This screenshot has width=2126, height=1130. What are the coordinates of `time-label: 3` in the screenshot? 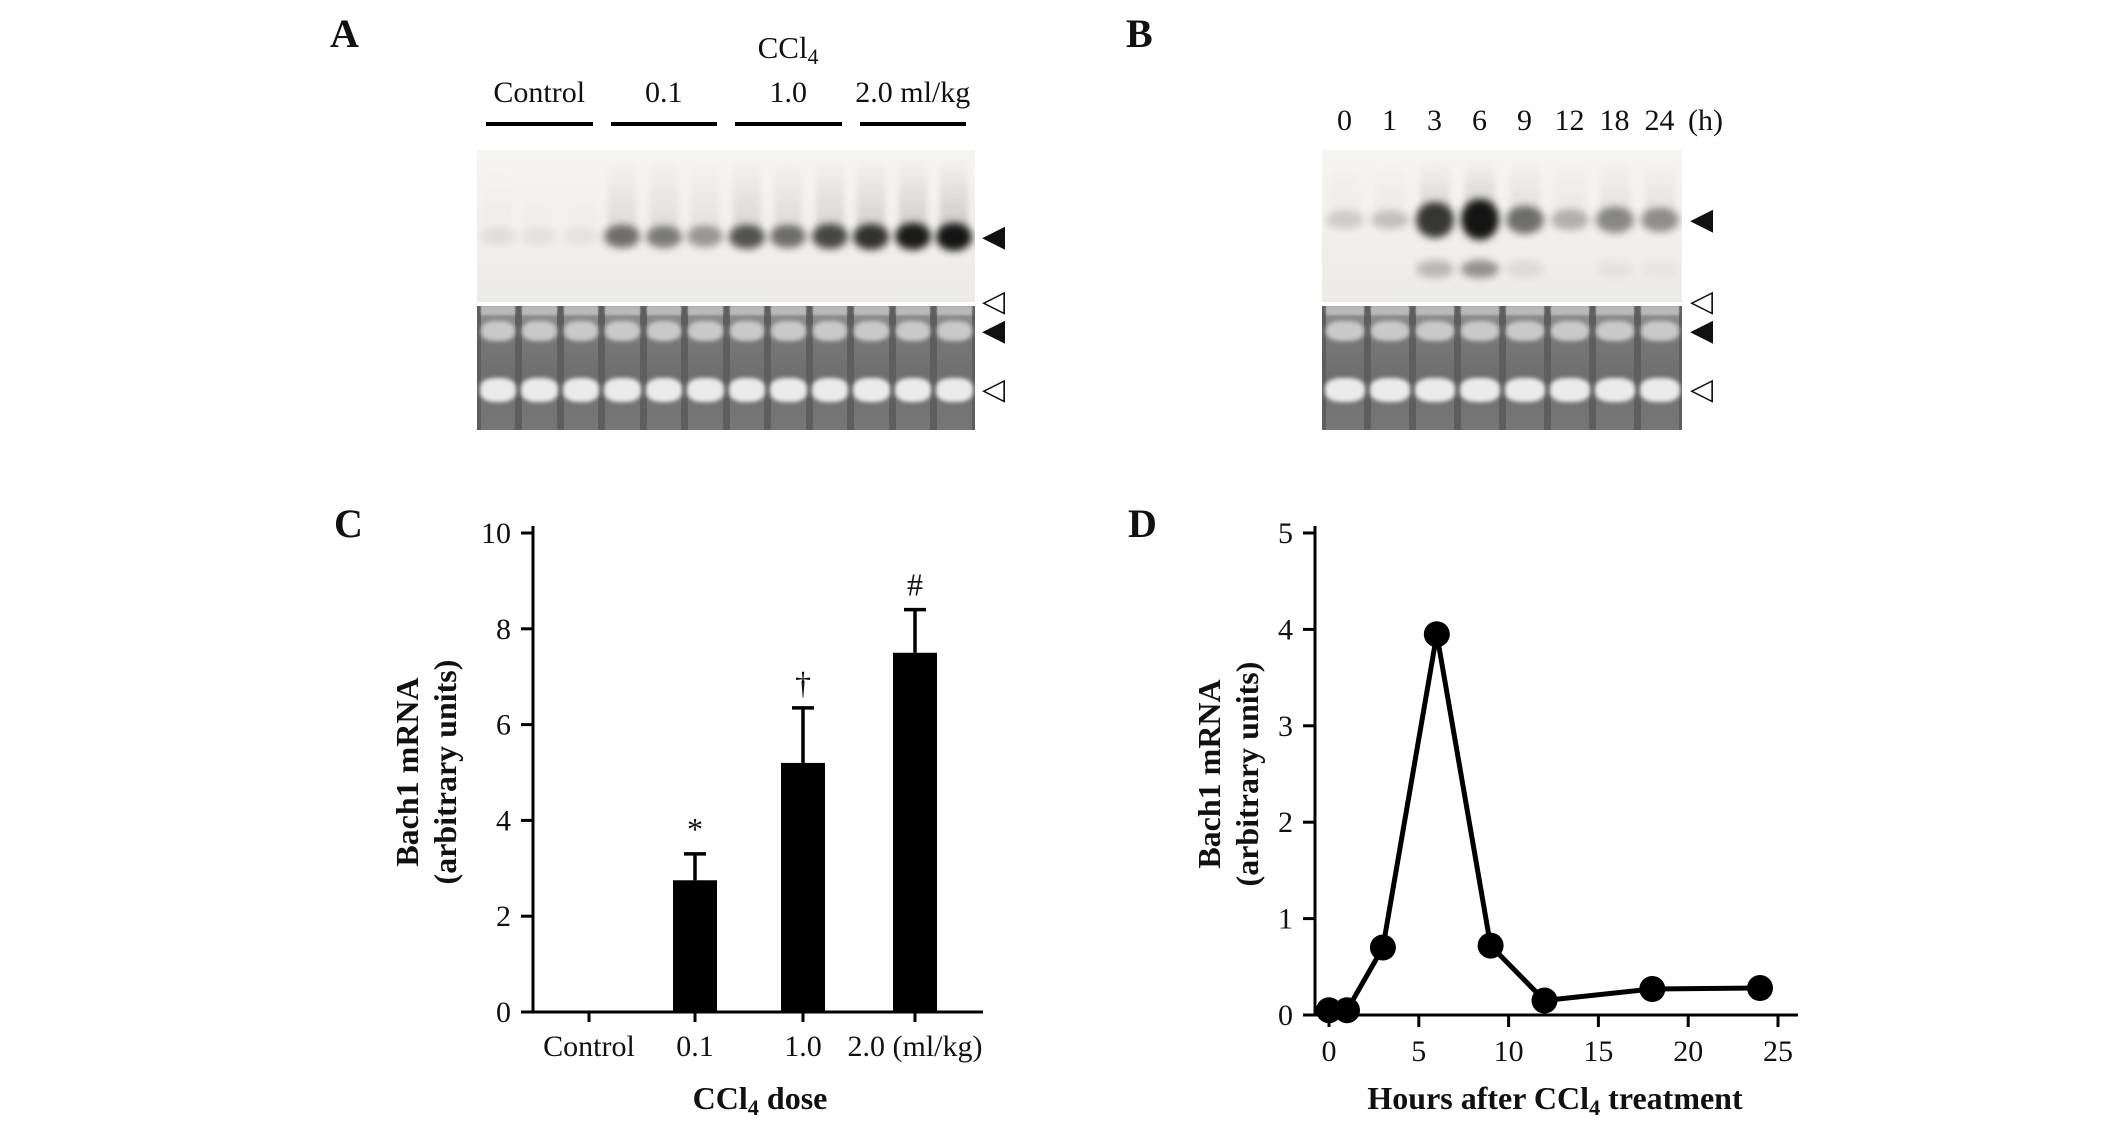 It's located at (1434, 120).